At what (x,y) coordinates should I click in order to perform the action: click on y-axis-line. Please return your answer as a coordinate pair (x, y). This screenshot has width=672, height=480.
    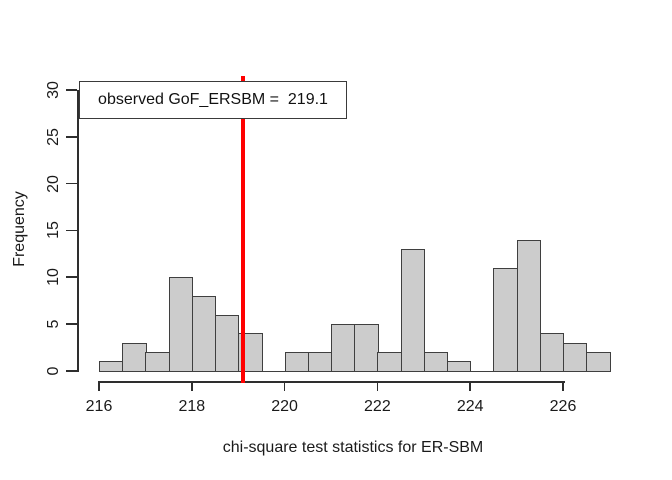
    Looking at the image, I should click on (78, 231).